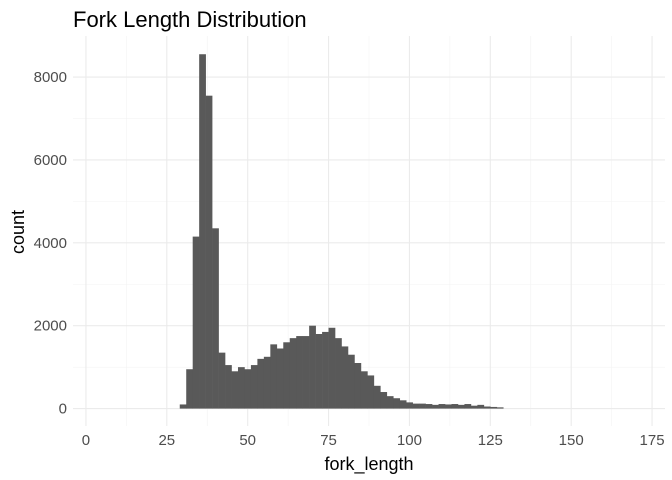 Image resolution: width=672 pixels, height=480 pixels. Describe the element at coordinates (328, 440) in the screenshot. I see `x-tick-label: 75` at that location.